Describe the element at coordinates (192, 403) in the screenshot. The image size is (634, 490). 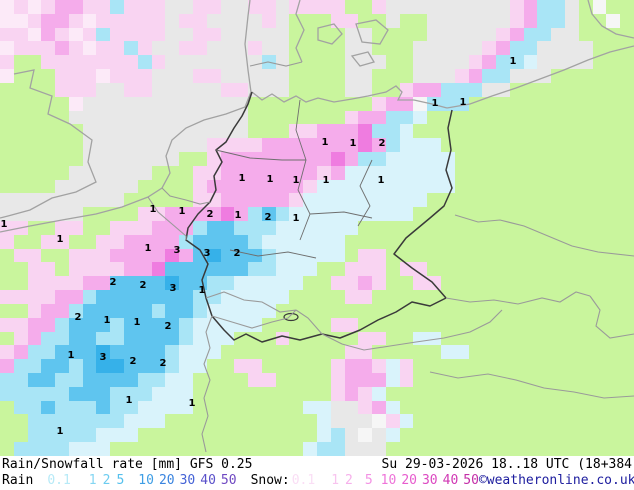
I see `precip-value: 1` at that location.